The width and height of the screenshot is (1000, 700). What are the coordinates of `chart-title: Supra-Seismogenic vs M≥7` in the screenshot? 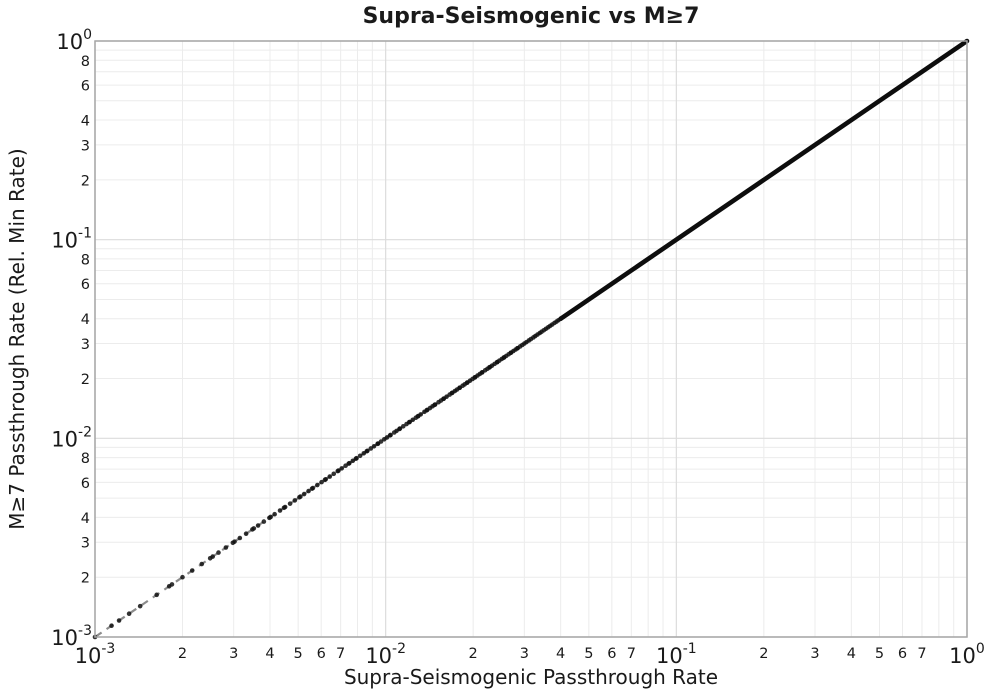 It's located at (531, 16).